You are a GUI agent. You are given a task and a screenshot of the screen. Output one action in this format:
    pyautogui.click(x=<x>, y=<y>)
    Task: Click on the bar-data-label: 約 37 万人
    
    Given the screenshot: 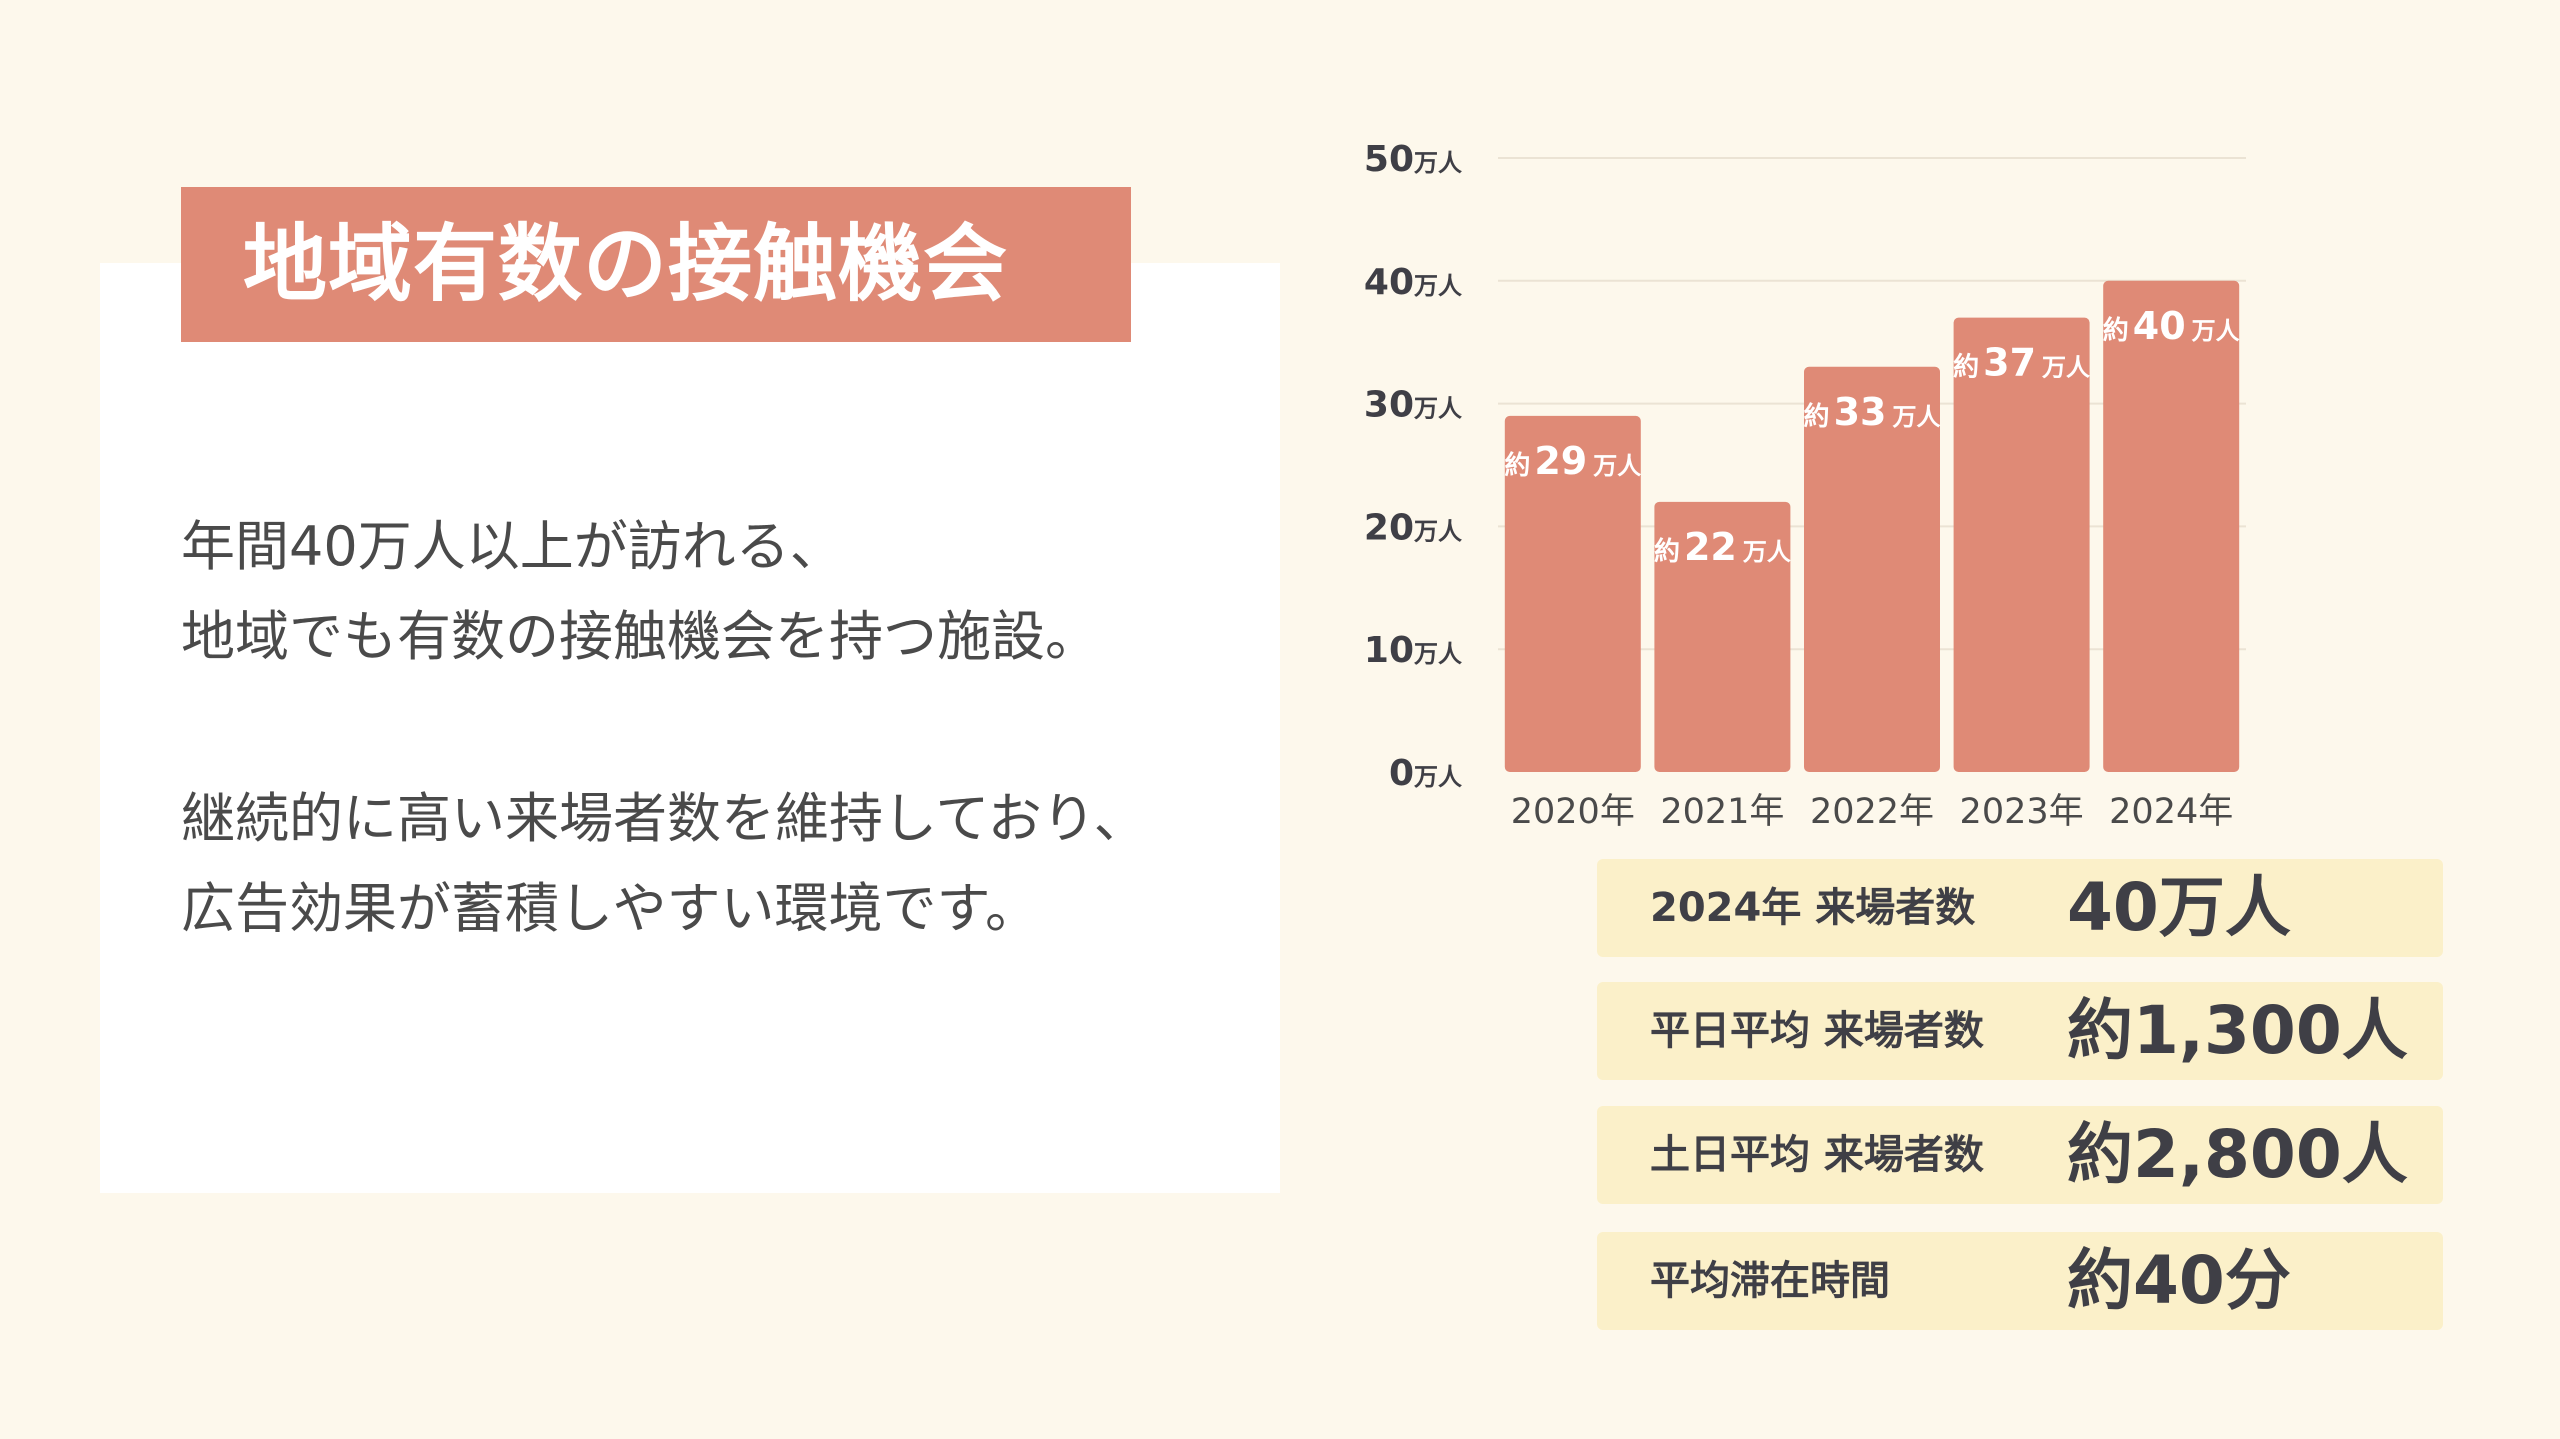 What is the action you would take?
    pyautogui.click(x=2021, y=363)
    